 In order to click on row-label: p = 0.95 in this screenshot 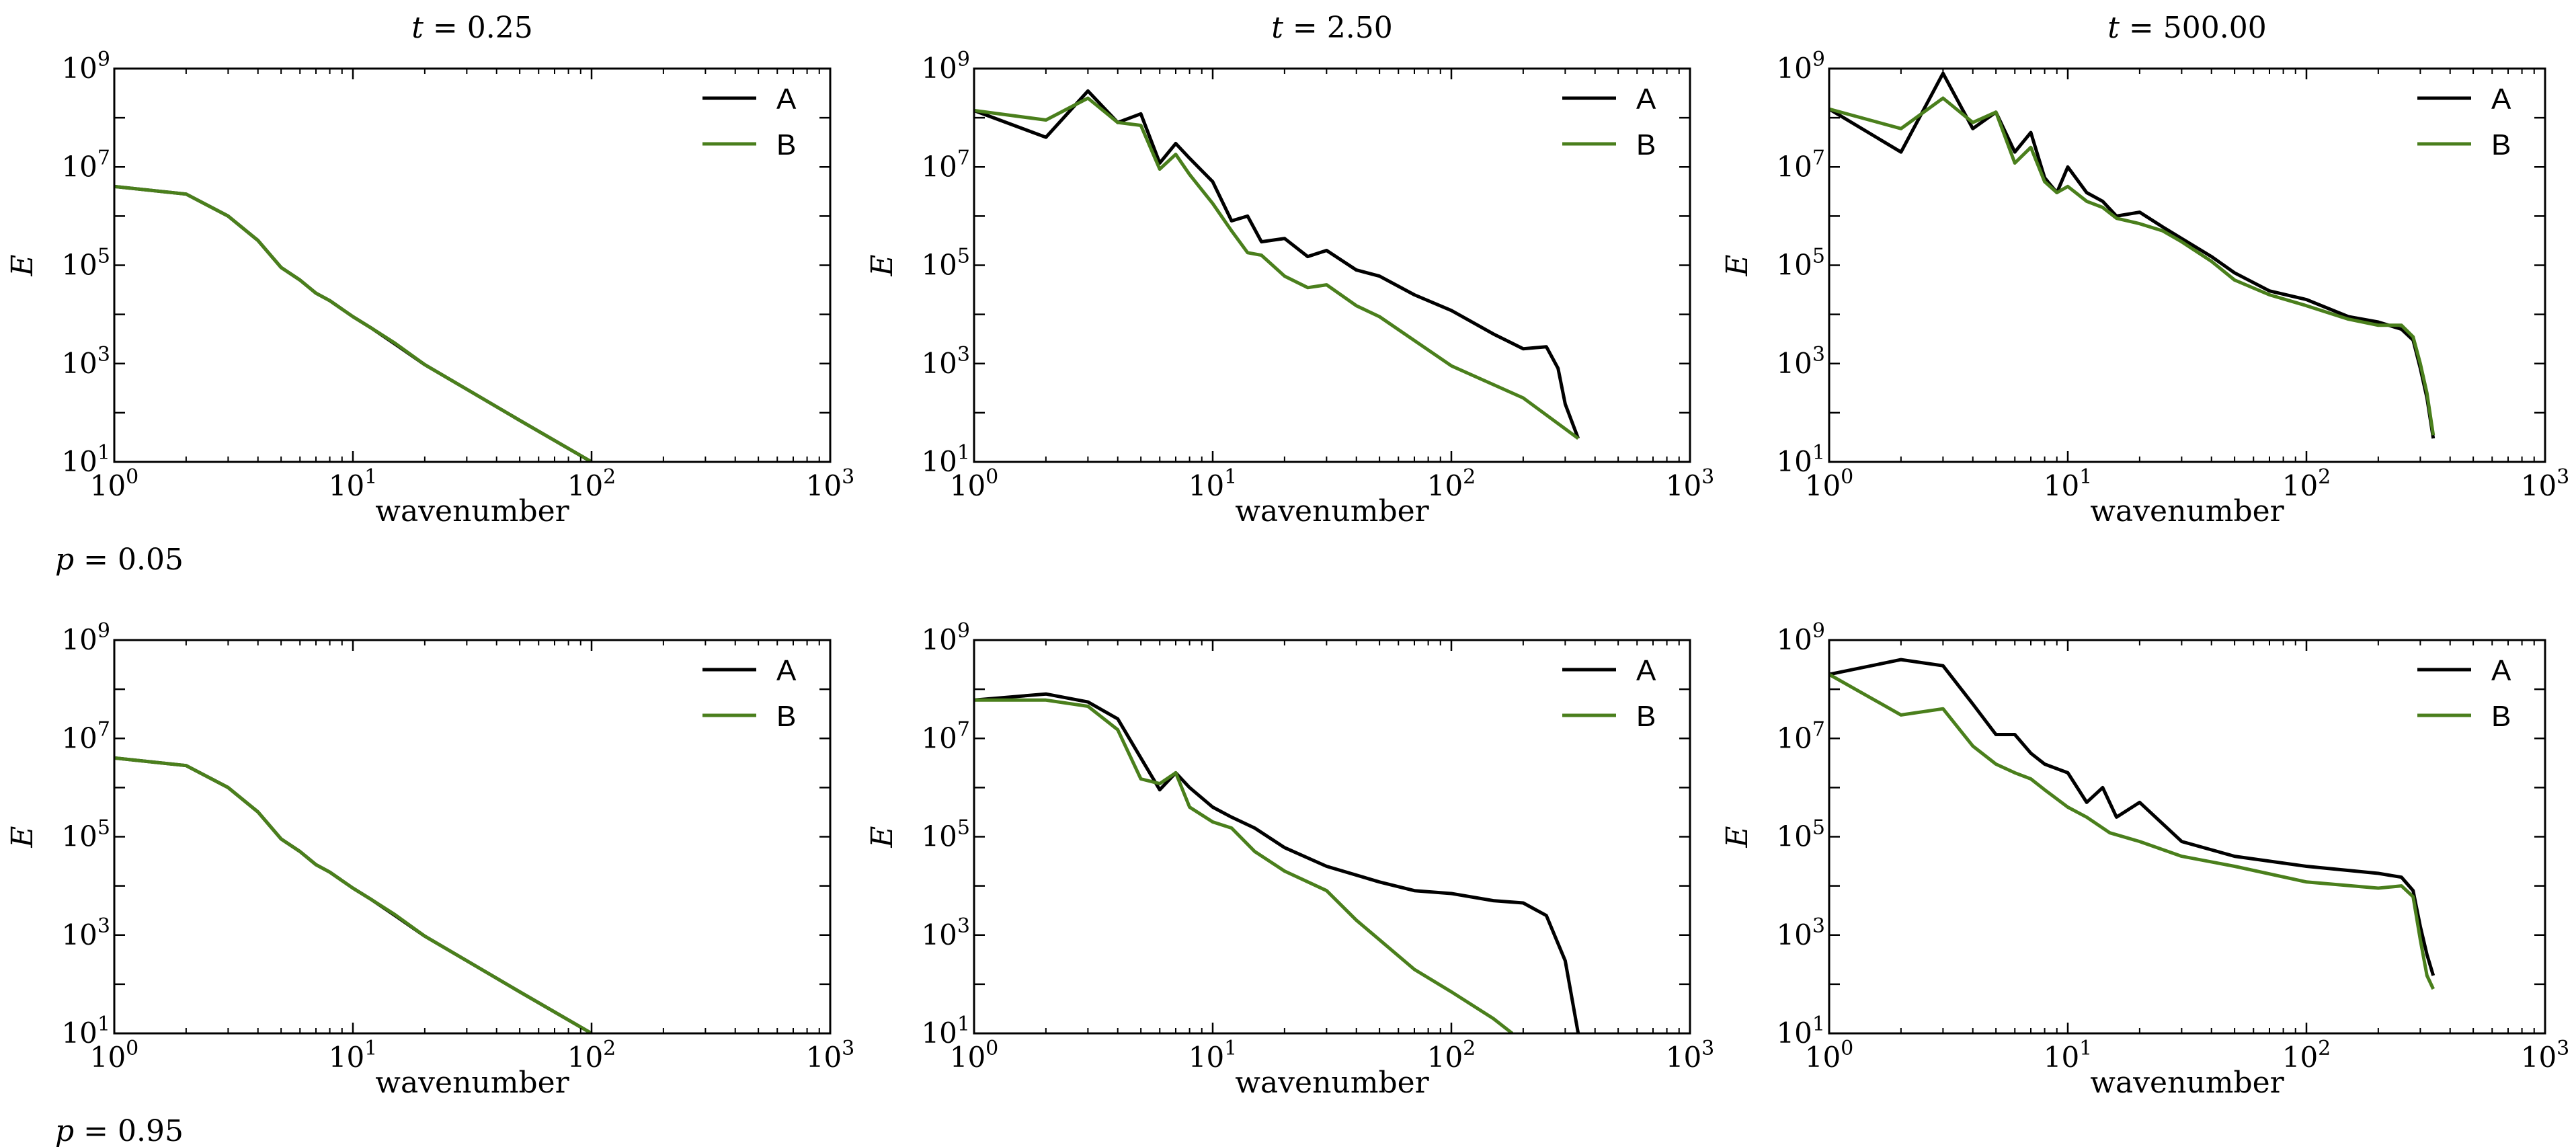, I will do `click(119, 1130)`.